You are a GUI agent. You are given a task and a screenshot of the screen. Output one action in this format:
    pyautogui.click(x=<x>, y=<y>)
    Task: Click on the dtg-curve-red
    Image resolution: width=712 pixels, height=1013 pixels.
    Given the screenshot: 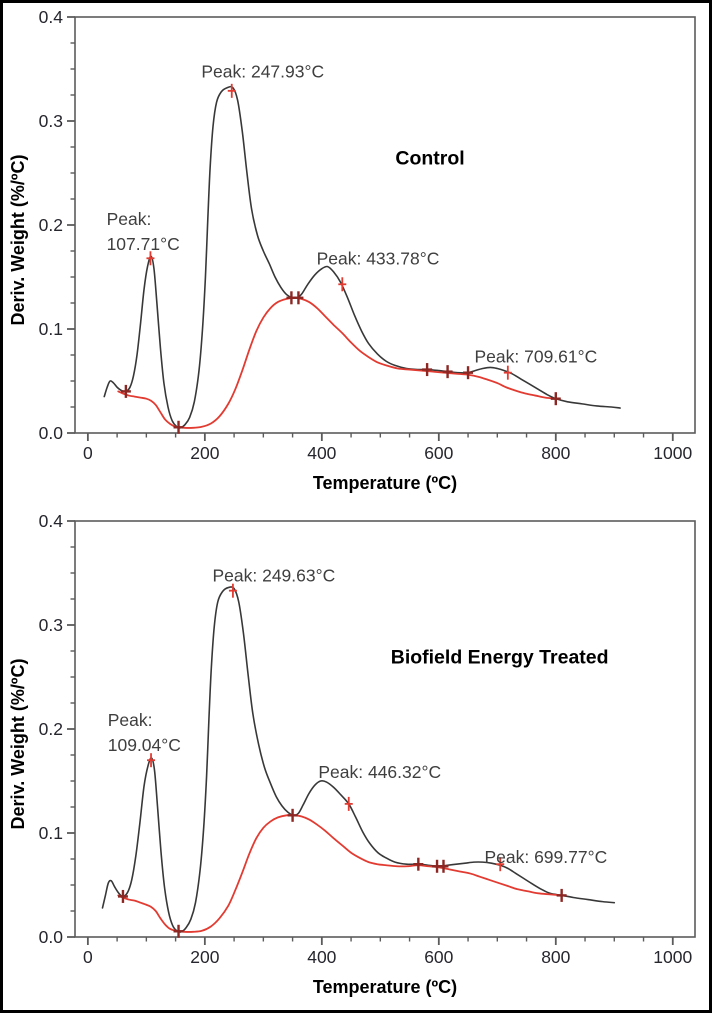 What is the action you would take?
    pyautogui.click(x=340, y=873)
    